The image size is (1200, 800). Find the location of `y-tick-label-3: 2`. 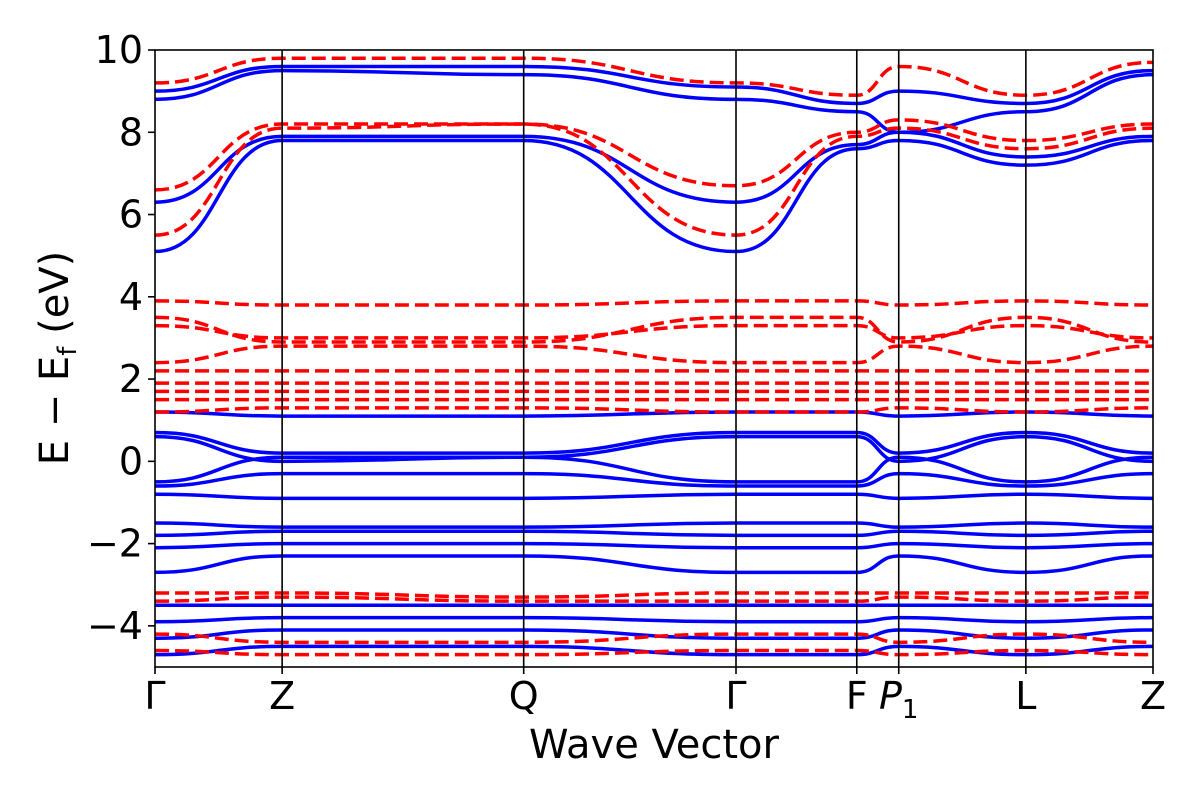

y-tick-label-3: 2 is located at coordinates (131, 379).